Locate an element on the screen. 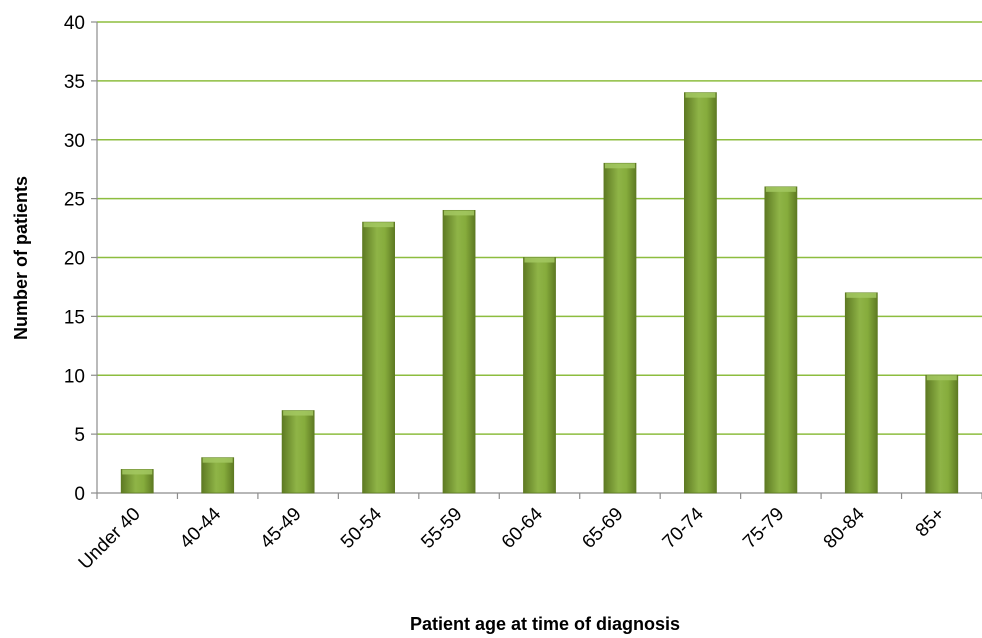 The width and height of the screenshot is (982, 638). x-tick-label: 50-54 is located at coordinates (362, 528).